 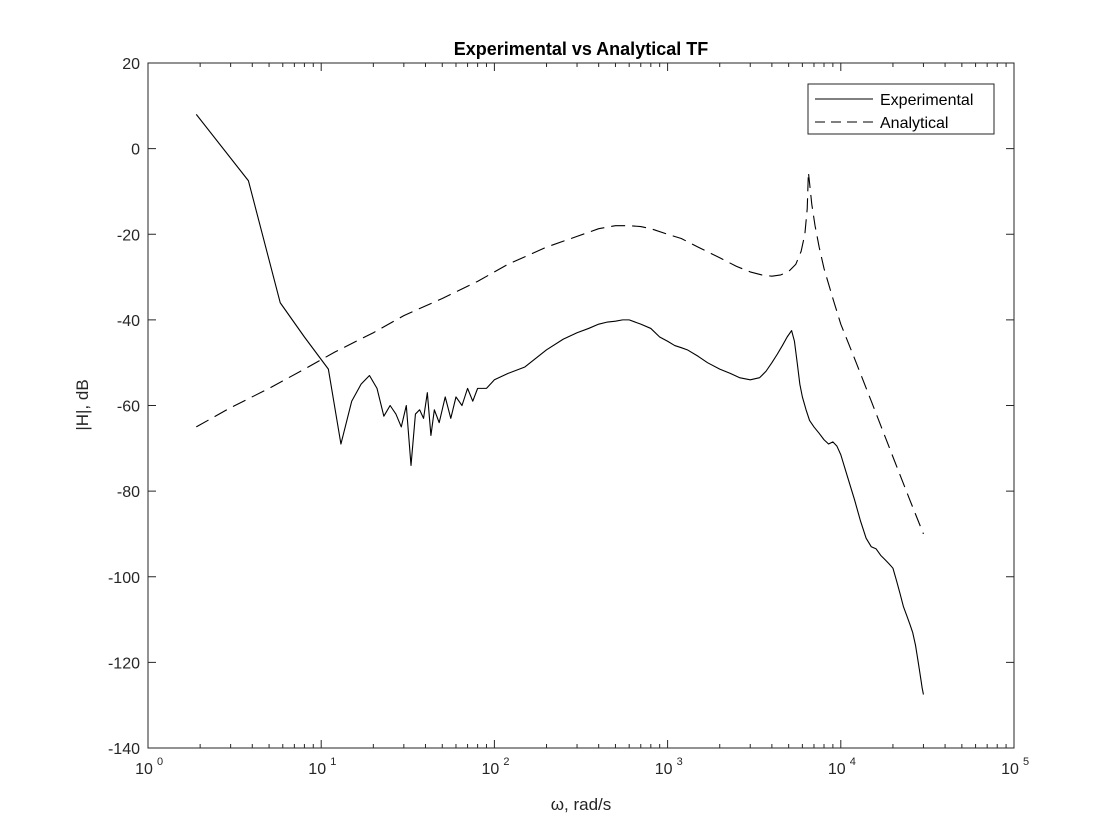 I want to click on y-axis-label: |H|, dB, so click(x=82, y=404).